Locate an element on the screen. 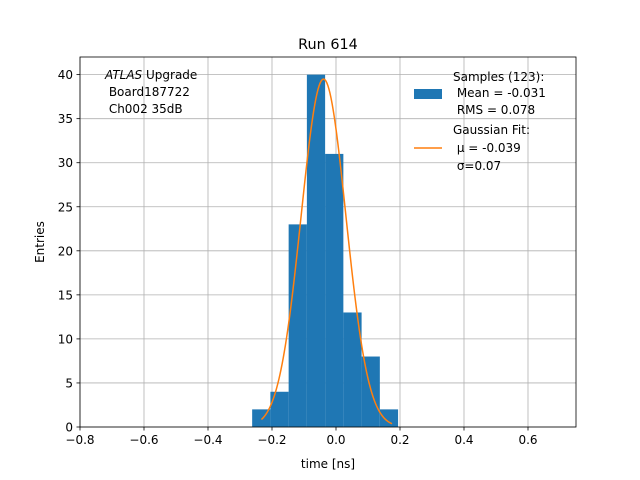 This screenshot has height=480, width=640. y-tick-label: 15 is located at coordinates (65, 295).